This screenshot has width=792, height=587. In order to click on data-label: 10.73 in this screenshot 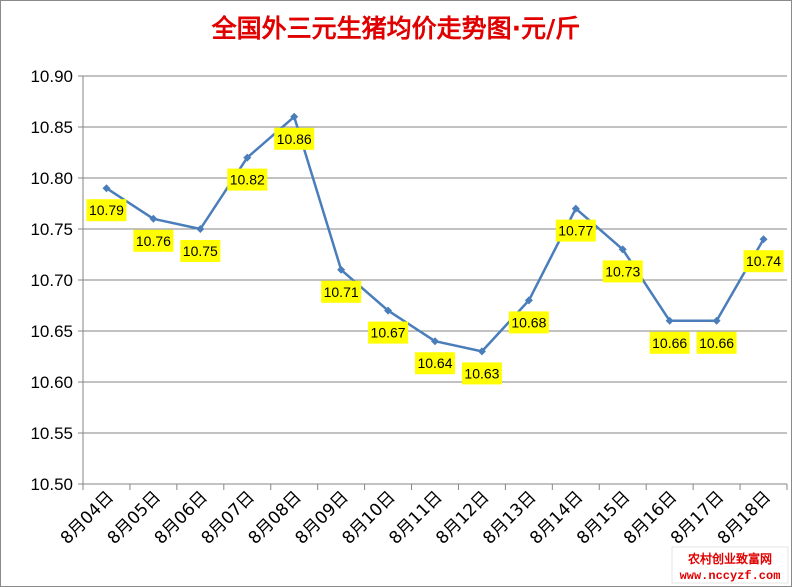, I will do `click(622, 271)`.